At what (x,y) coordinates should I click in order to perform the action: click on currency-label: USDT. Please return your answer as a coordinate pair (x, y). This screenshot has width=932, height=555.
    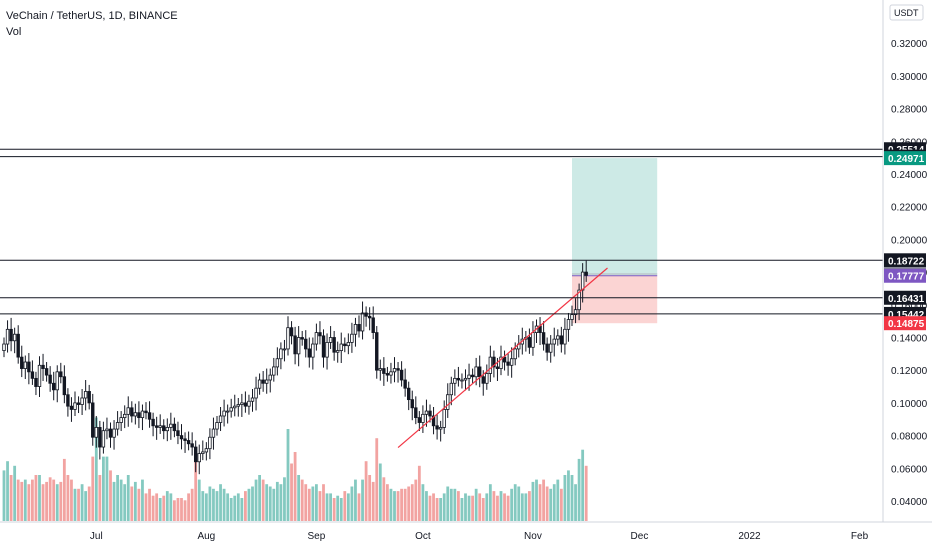
    Looking at the image, I should click on (906, 13).